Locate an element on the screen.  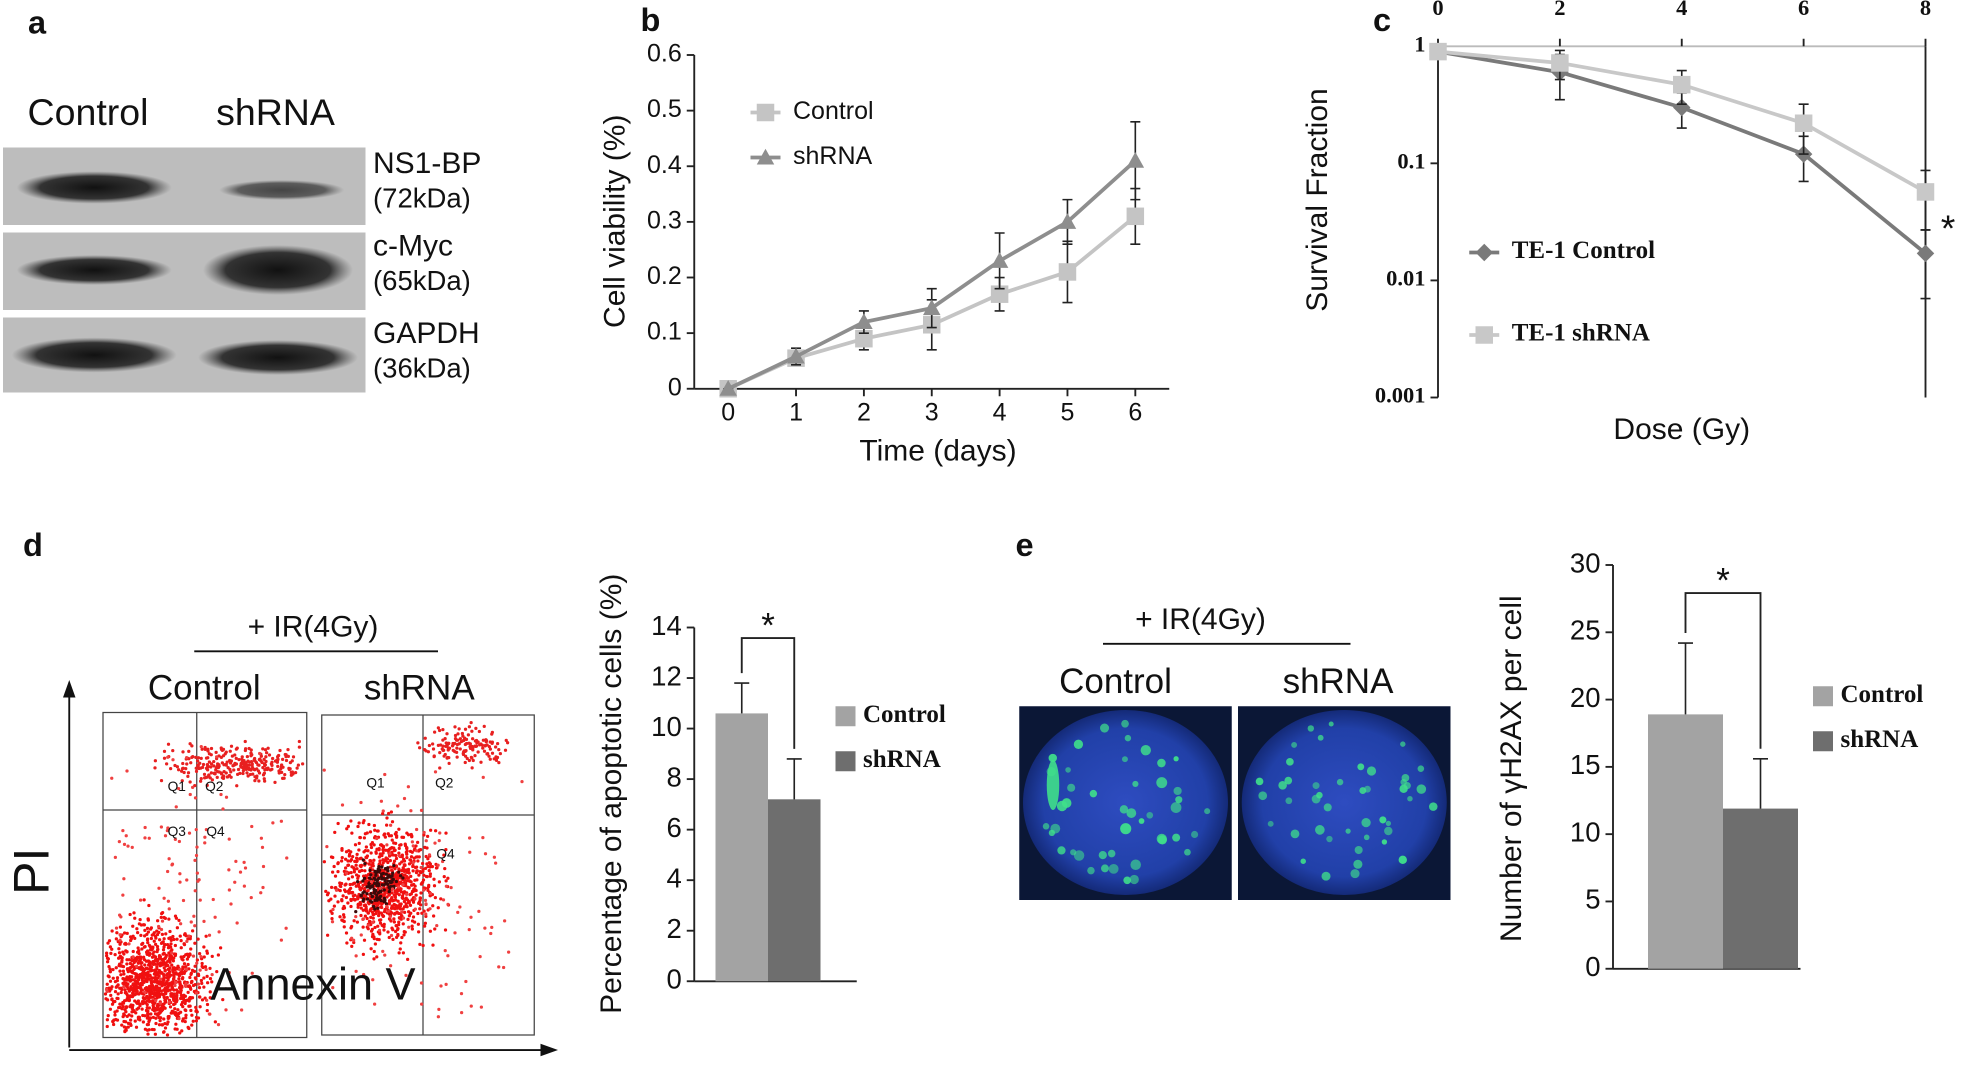
marker is located at coordinates (1560, 63).